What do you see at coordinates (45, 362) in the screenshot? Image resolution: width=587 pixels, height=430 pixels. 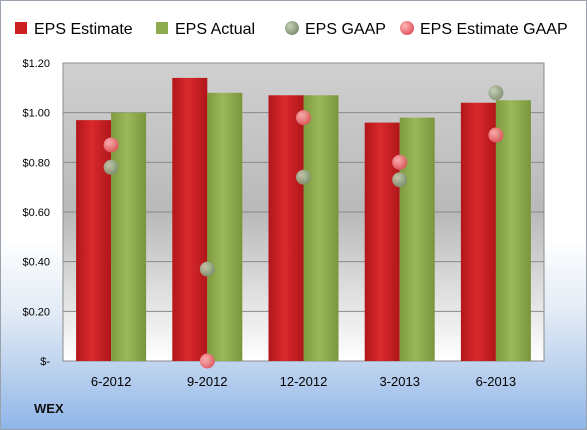 I see `y-tick-label: $-` at bounding box center [45, 362].